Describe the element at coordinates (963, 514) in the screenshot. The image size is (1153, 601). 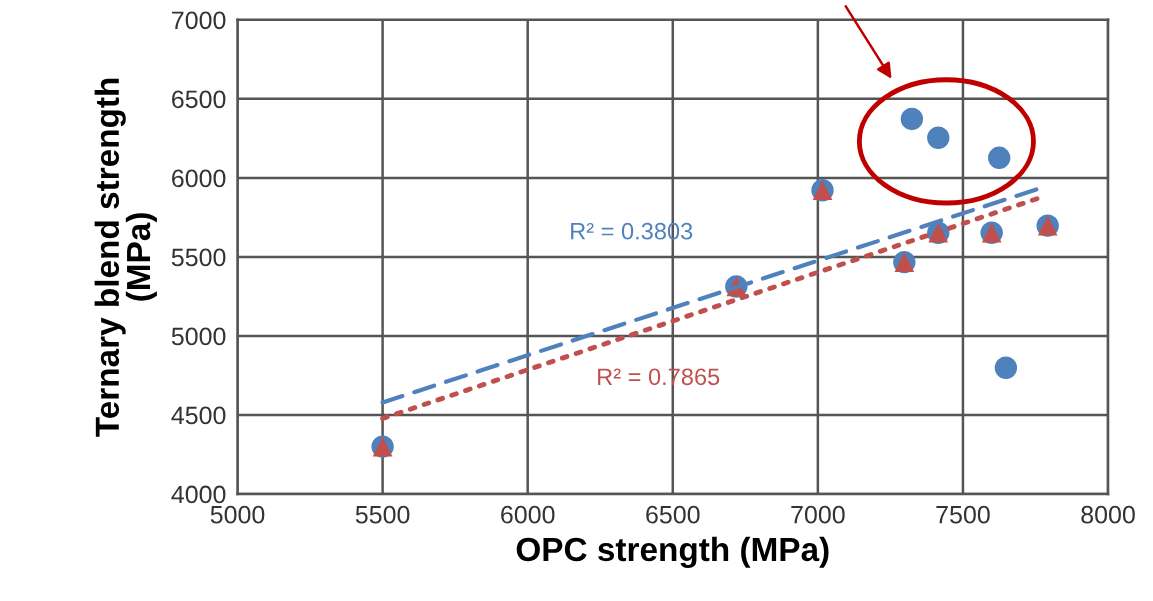
I see `x-tick-label: 7500` at that location.